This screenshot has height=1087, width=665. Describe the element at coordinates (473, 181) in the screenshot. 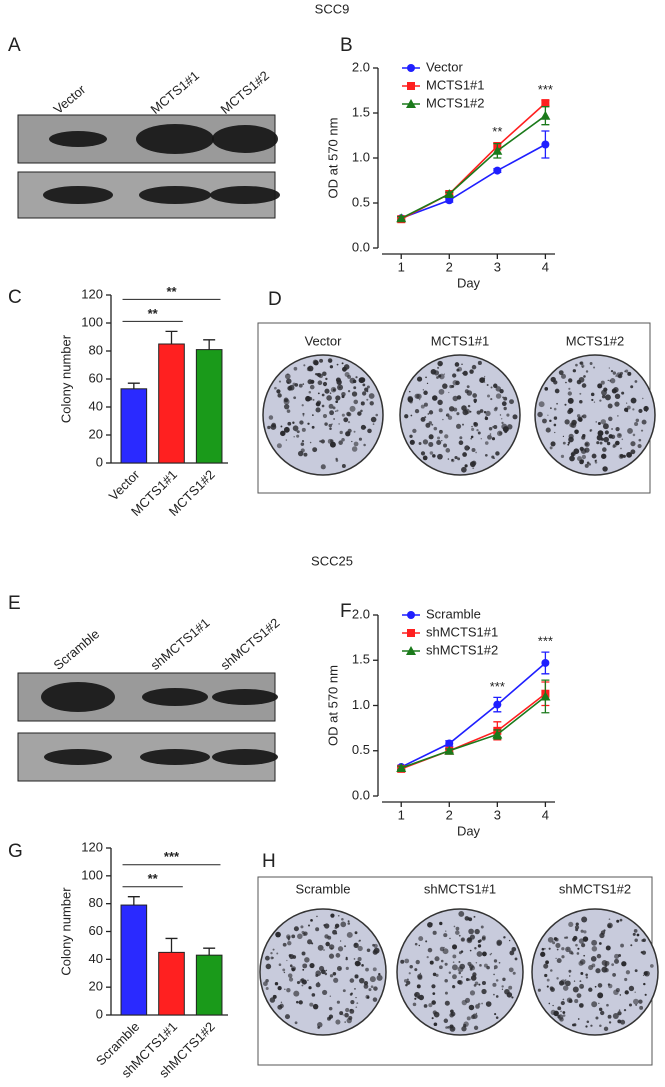

I see `series-line` at that location.